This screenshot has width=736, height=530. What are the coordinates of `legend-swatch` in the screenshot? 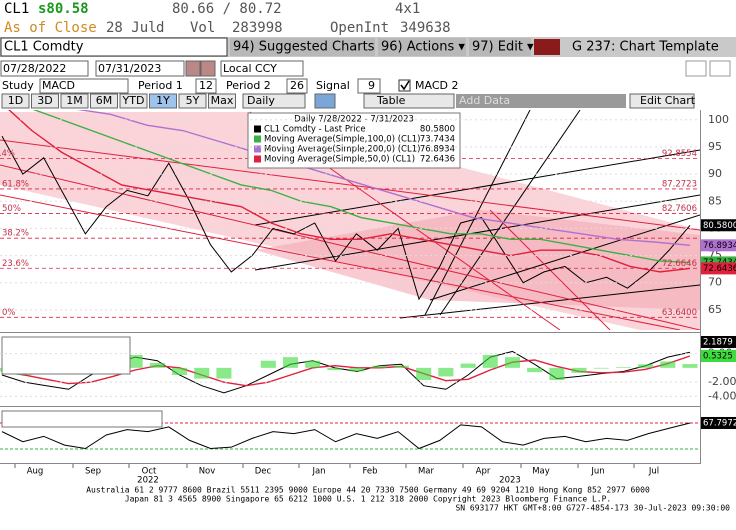 It's located at (257, 139).